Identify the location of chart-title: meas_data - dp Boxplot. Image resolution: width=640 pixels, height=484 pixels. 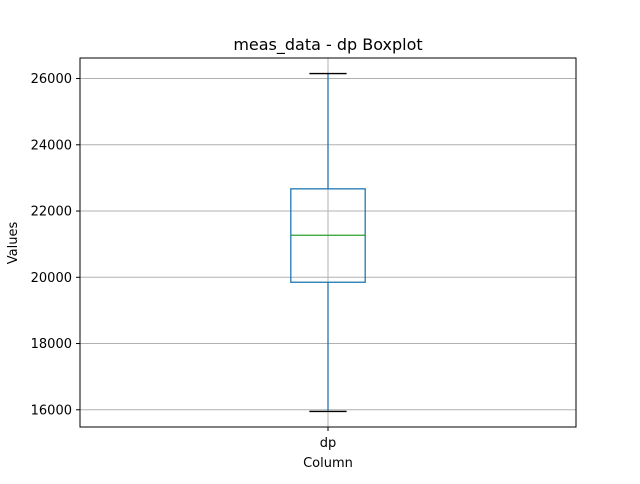
(327, 45).